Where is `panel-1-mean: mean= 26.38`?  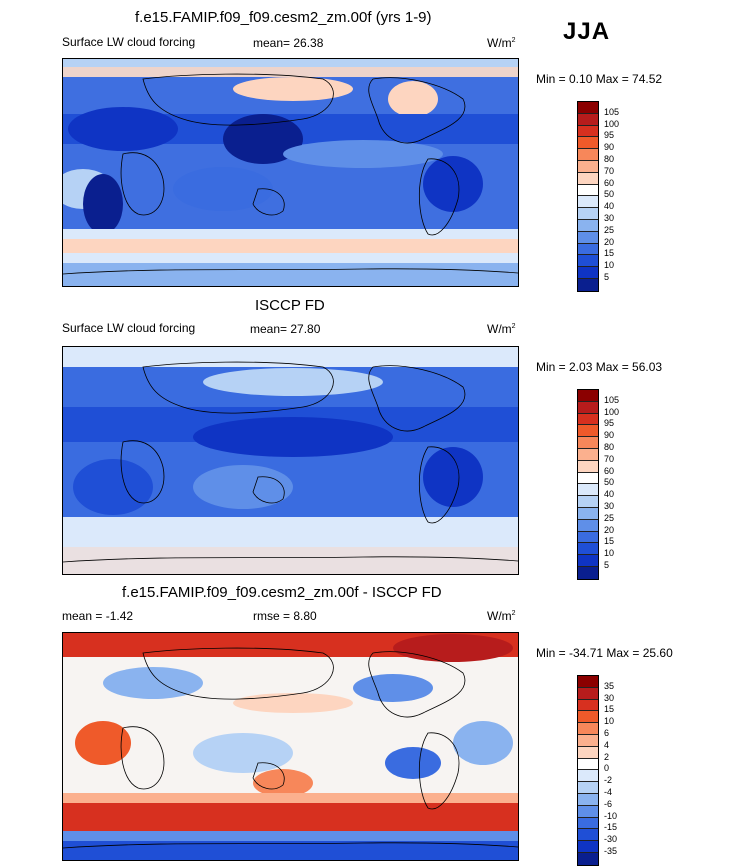 panel-1-mean: mean= 26.38 is located at coordinates (288, 43).